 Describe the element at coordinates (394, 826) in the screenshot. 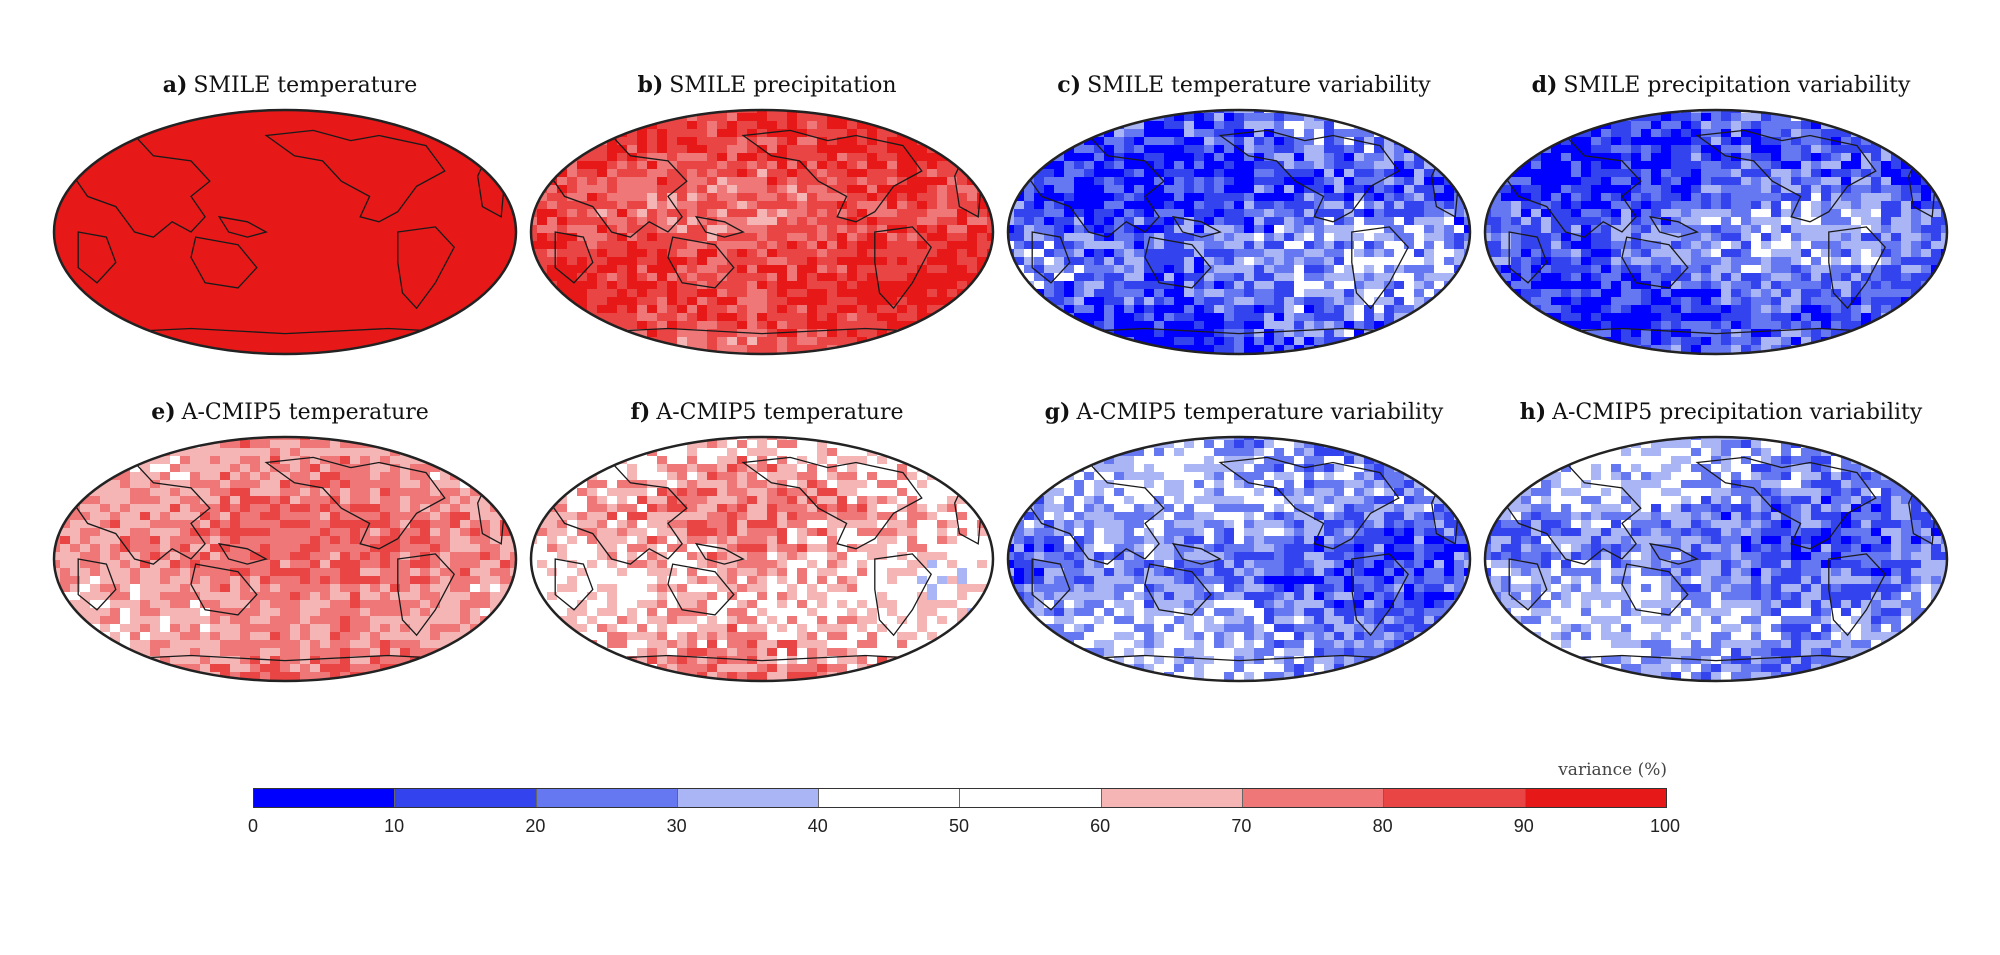

I see `colorbar-tick-label: 10` at that location.